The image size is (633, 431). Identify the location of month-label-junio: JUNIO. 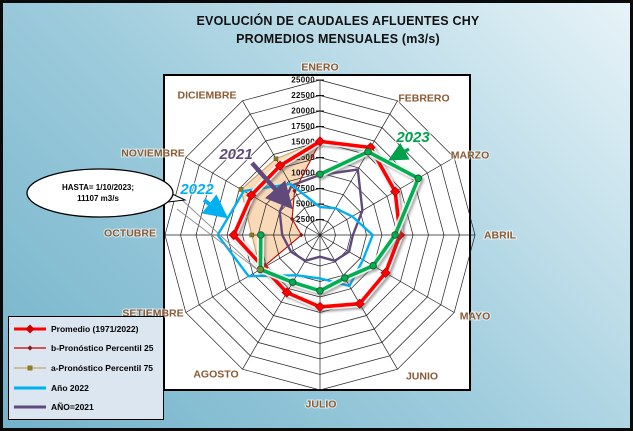
(422, 377).